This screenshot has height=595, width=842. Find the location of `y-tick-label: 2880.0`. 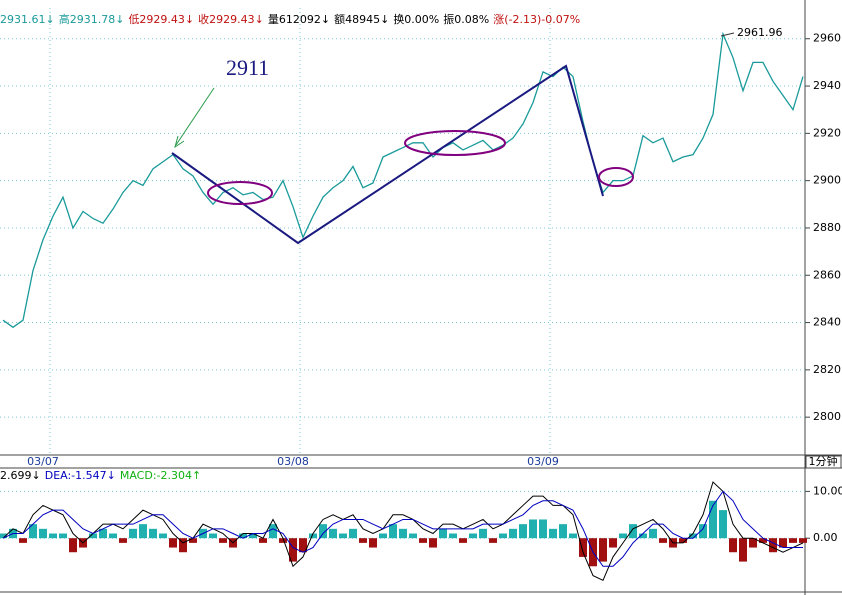

y-tick-label: 2880.0 is located at coordinates (827, 227).